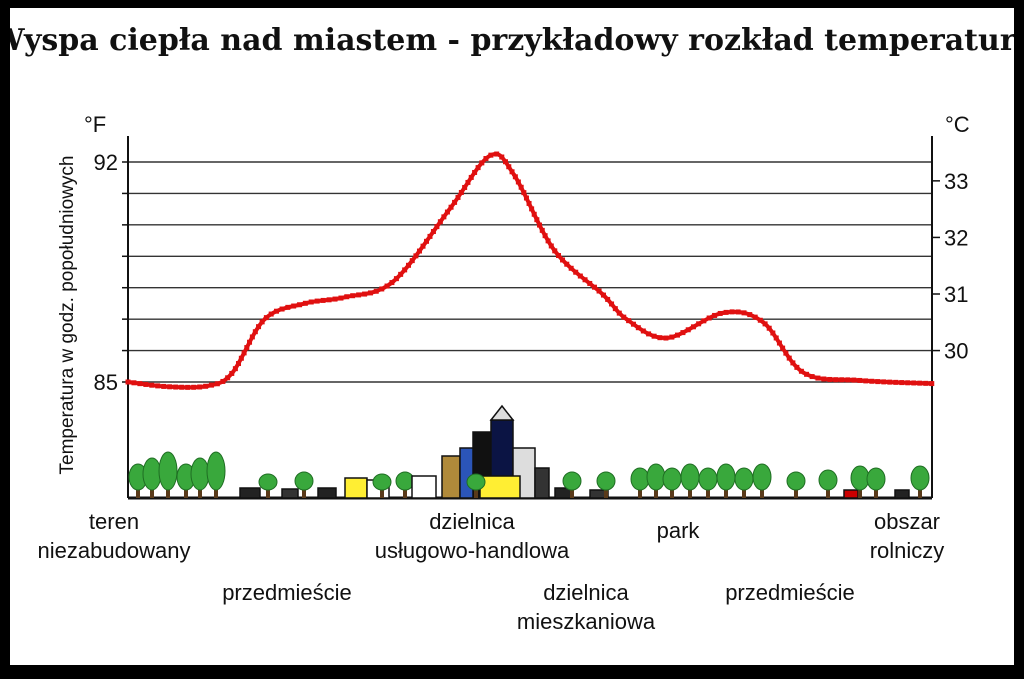 The height and width of the screenshot is (679, 1024). I want to click on unit-f-label: °F, so click(95, 124).